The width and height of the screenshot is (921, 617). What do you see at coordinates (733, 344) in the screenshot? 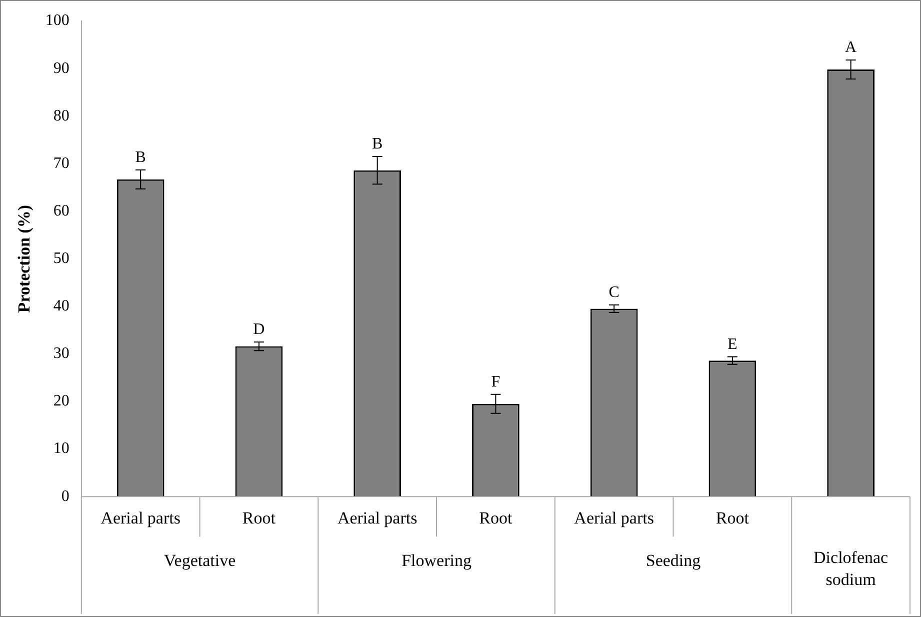
I see `data-label: E` at bounding box center [733, 344].